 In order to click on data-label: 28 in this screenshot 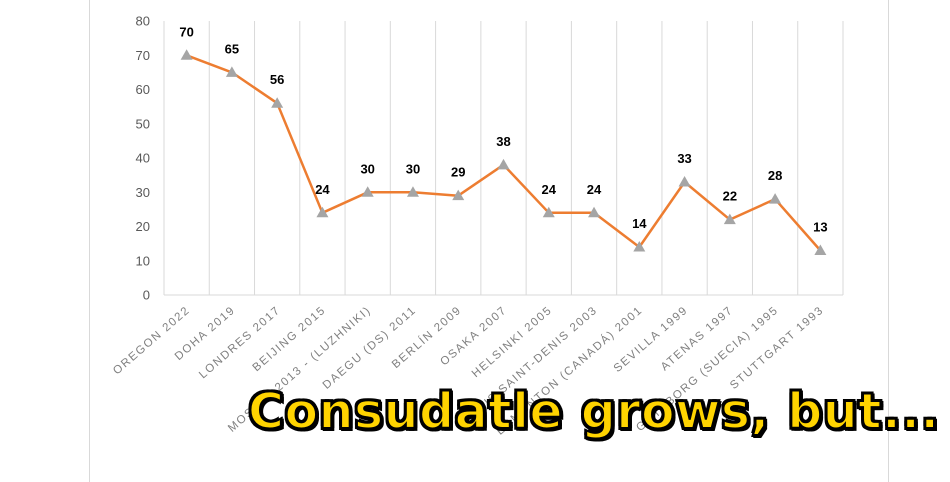, I will do `click(775, 175)`.